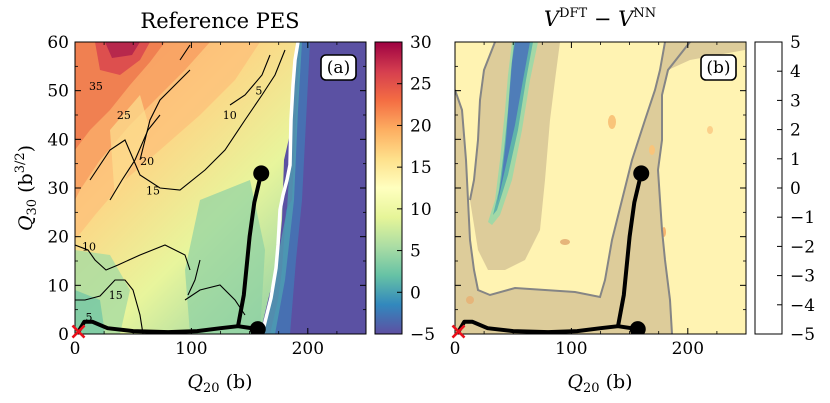 The height and width of the screenshot is (403, 830). Describe the element at coordinates (191, 349) in the screenshot. I see `panel-a-xtick-label: 100` at that location.